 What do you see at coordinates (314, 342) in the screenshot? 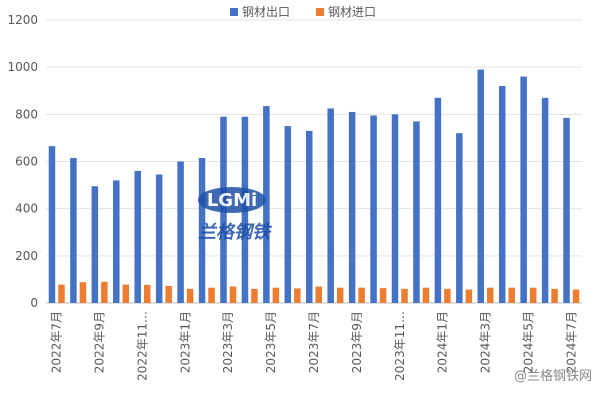
I see `x-tick-label: 2023年7月` at bounding box center [314, 342].